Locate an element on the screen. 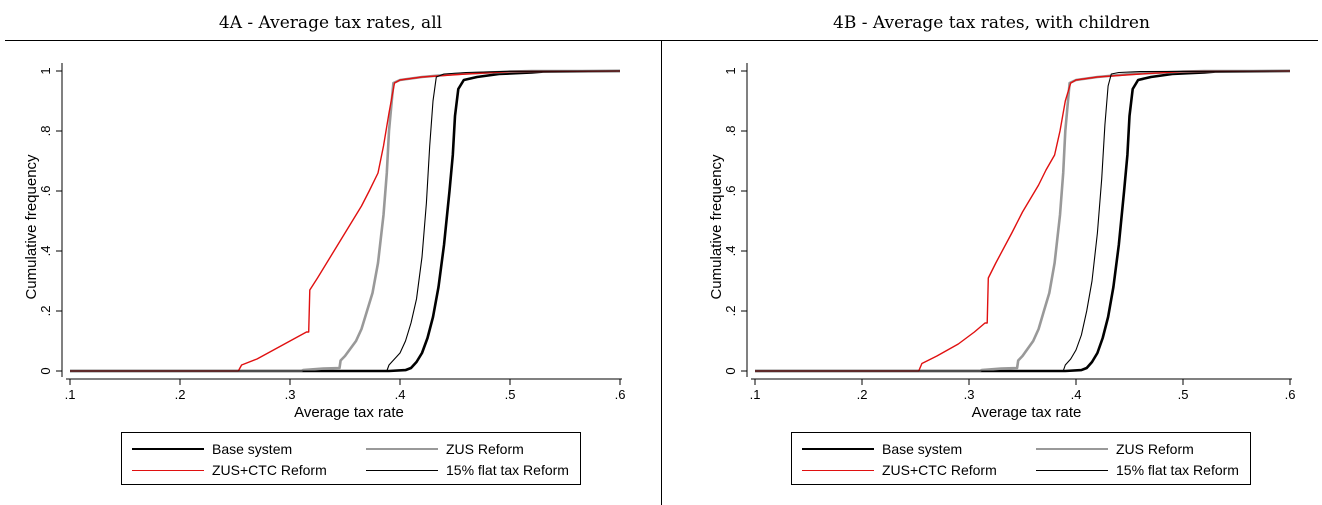 This screenshot has height=505, width=1322. chart-title: 4A - Average tax rates, all is located at coordinates (330, 23).